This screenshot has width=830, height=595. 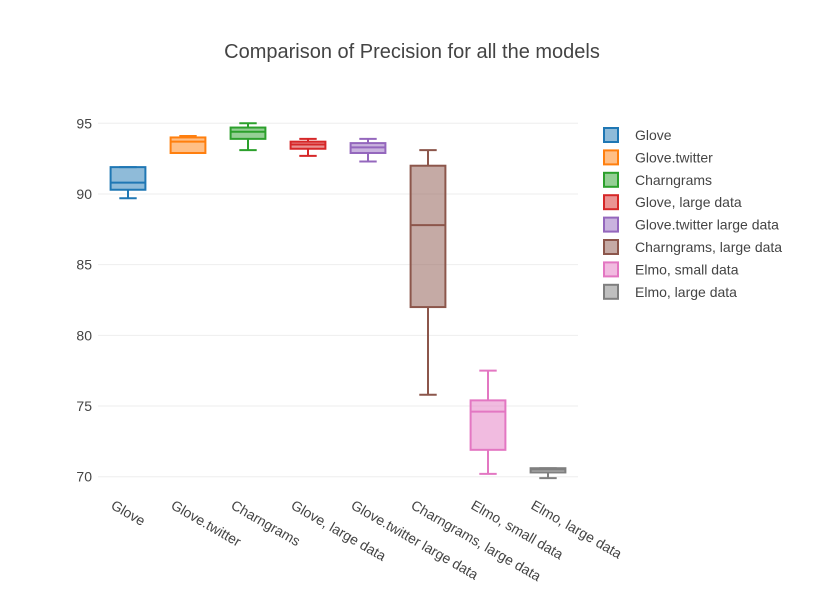 What do you see at coordinates (84, 299) in the screenshot?
I see `y-axis: 70 75 80 85 90 95` at bounding box center [84, 299].